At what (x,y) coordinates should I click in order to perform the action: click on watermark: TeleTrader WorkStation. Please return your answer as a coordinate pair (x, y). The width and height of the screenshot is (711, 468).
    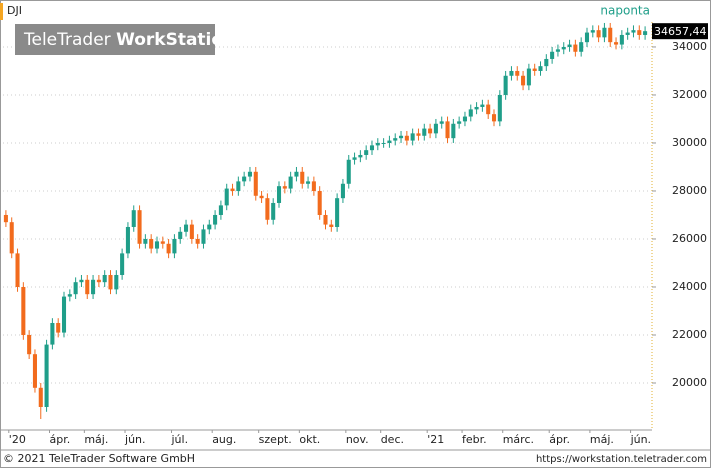
    Looking at the image, I should click on (129, 40).